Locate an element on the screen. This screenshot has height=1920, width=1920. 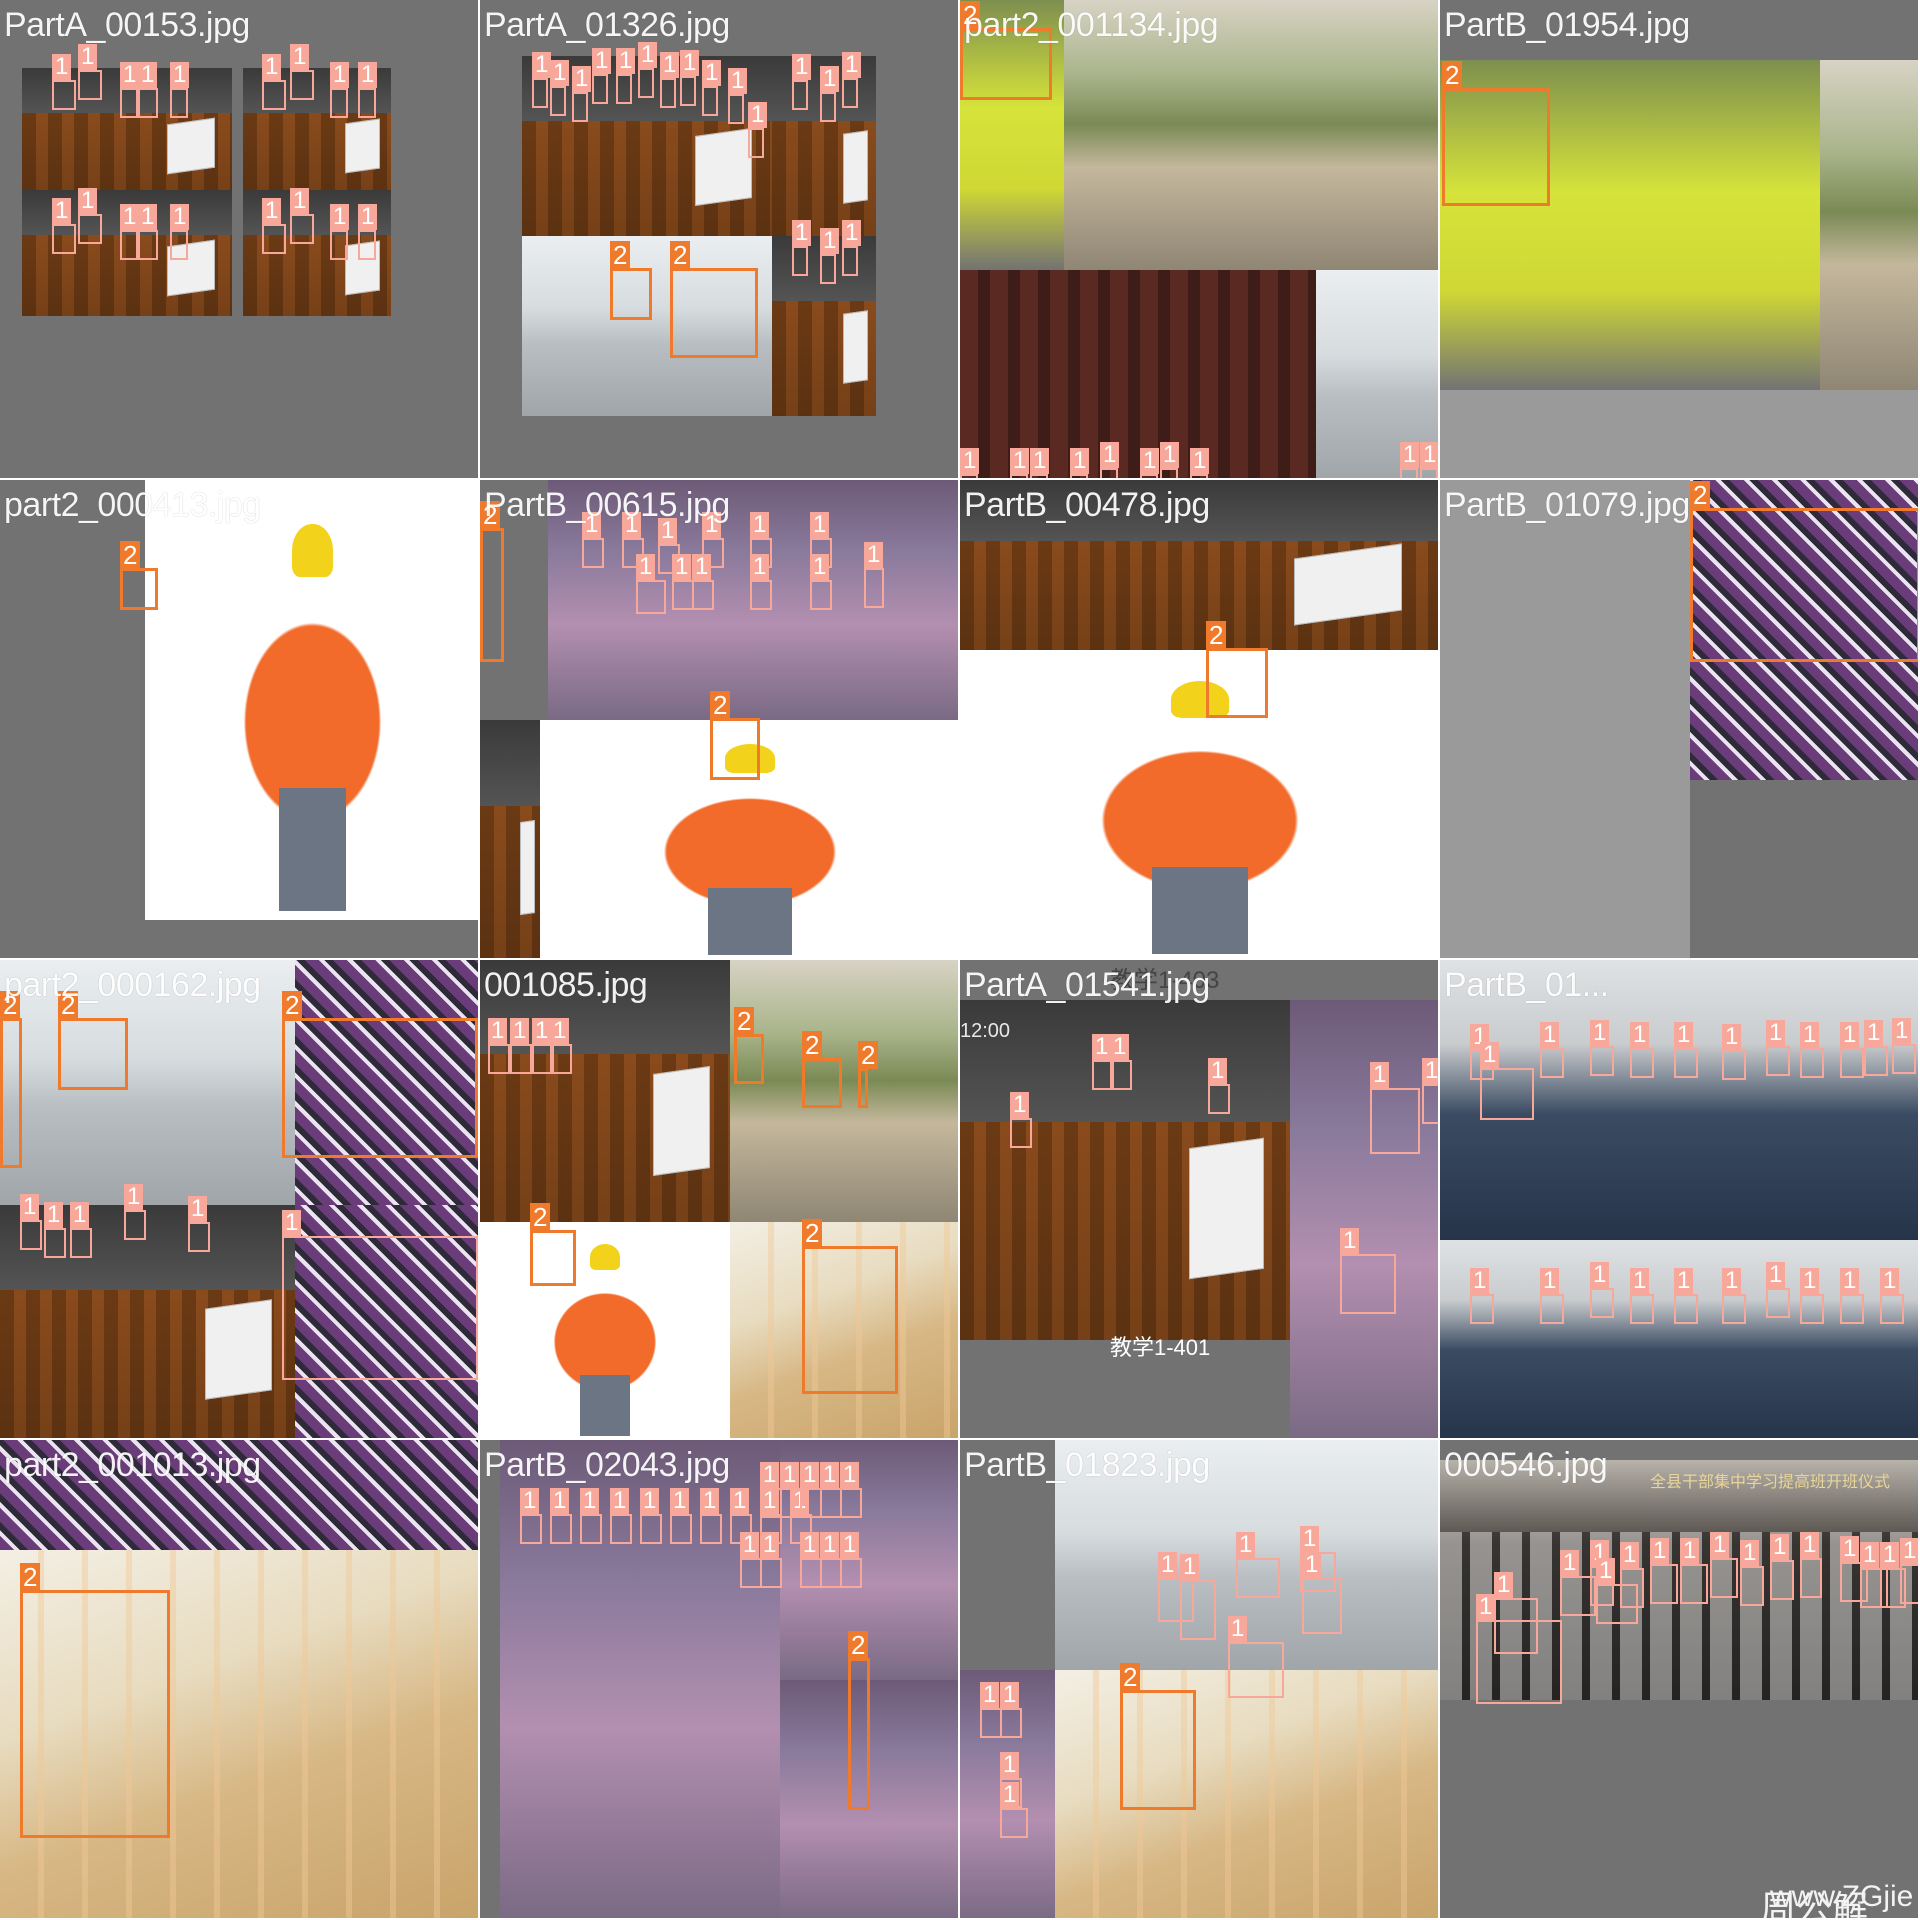
burned-in-text: 教学1-401 is located at coordinates (1160, 1347).